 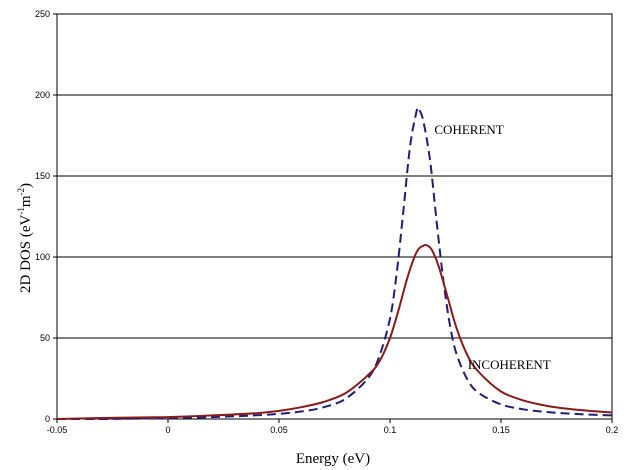 I want to click on y-axis-title: 2D DOS (eV-1m-2), so click(x=25, y=238).